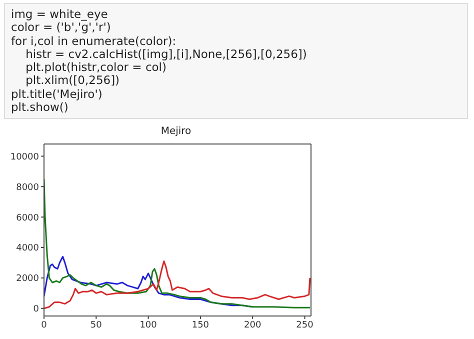 Image resolution: width=474 pixels, height=339 pixels. What do you see at coordinates (36, 309) in the screenshot?
I see `y-tick-label: 0` at bounding box center [36, 309].